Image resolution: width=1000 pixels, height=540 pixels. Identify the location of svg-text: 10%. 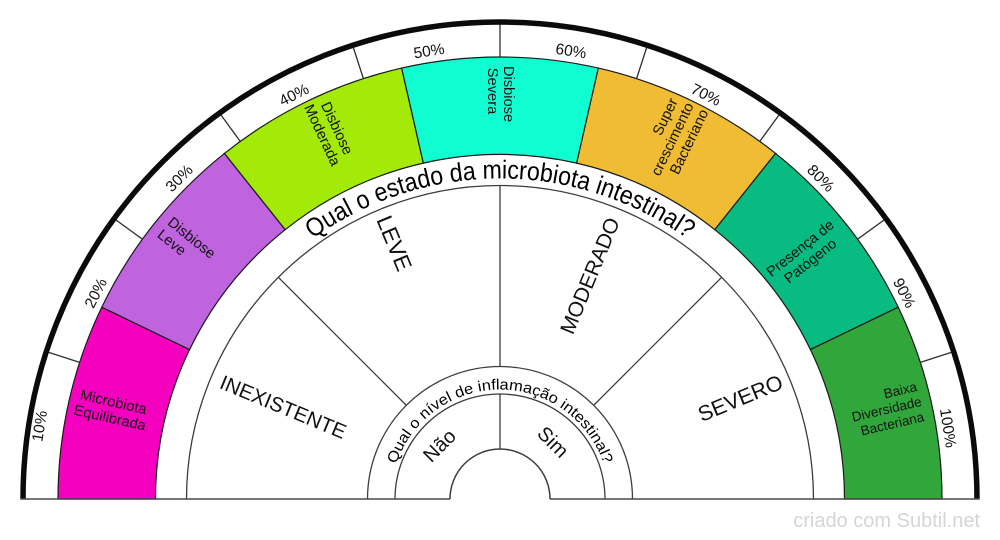
(40, 426).